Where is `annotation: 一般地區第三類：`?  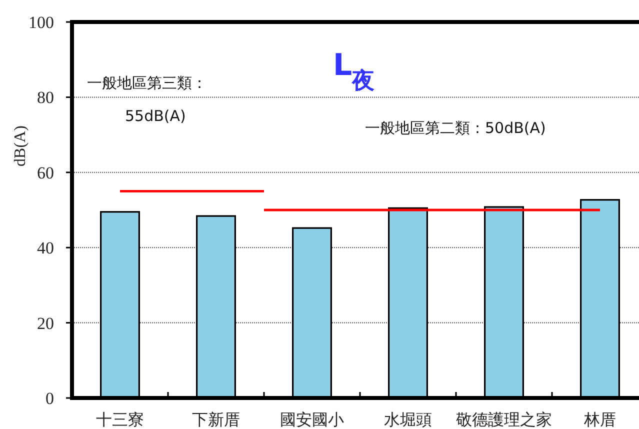 annotation: 一般地區第三類： is located at coordinates (147, 83).